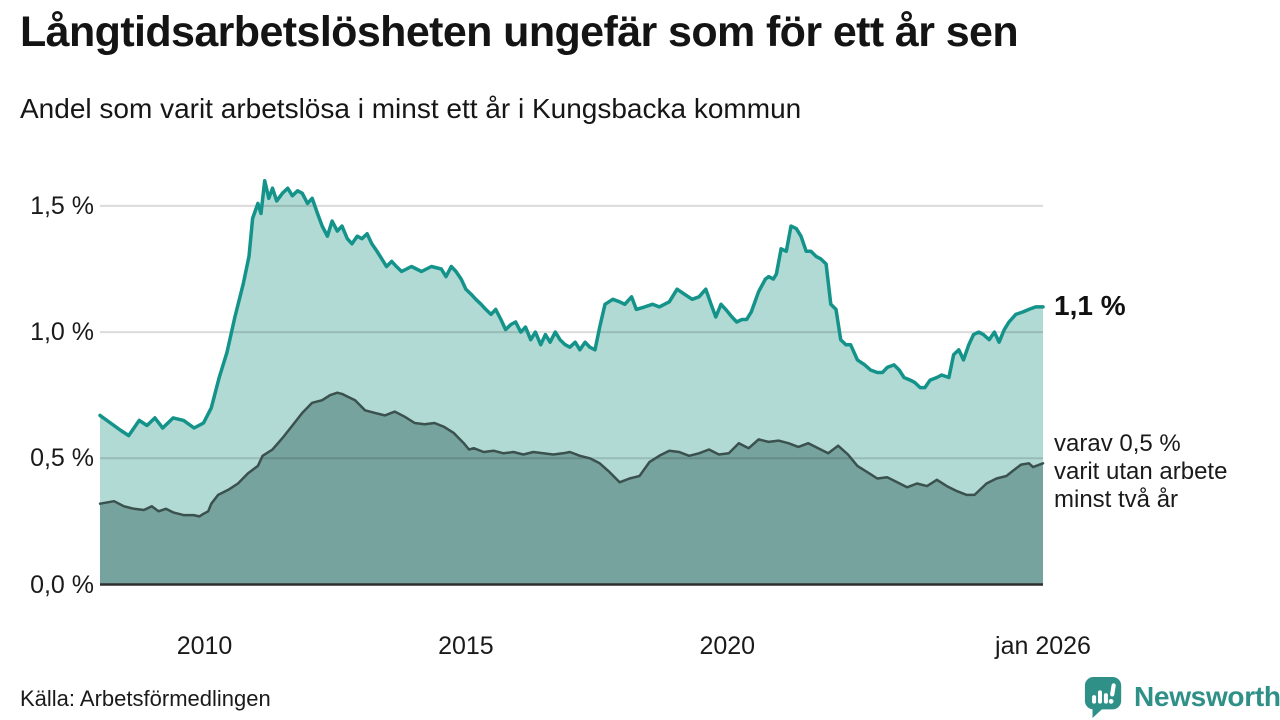 The image size is (1280, 720). I want to click on end-label-two-years-line2: varit utan arbete, so click(1141, 471).